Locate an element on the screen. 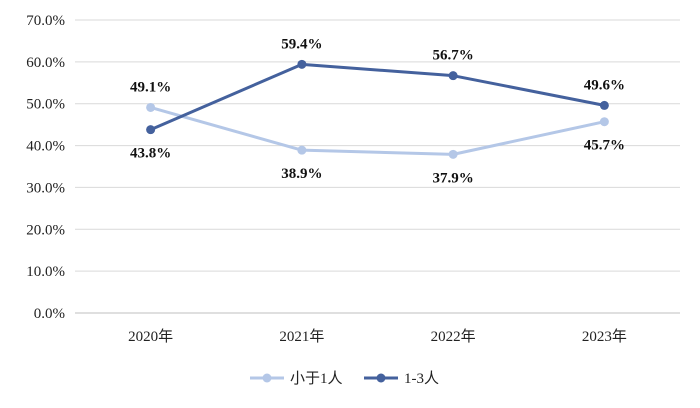 The height and width of the screenshot is (408, 700). legend: 小于1人 1-3人 is located at coordinates (344, 378).